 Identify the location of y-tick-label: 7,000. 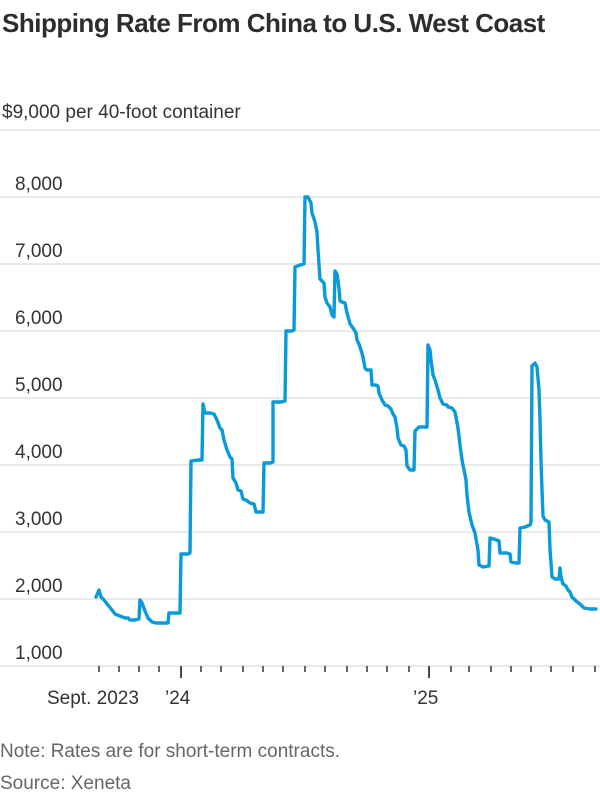
(39, 251).